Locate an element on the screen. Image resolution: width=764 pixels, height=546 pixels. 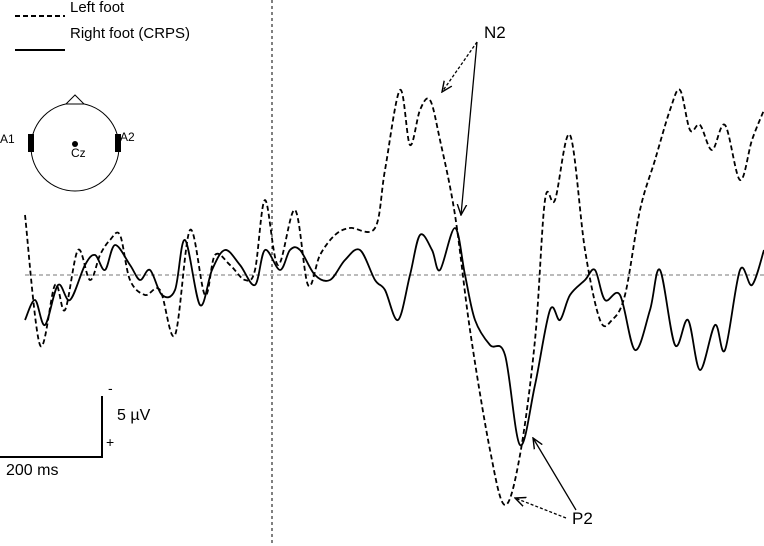
electrode-cz-dot is located at coordinates (75, 144).